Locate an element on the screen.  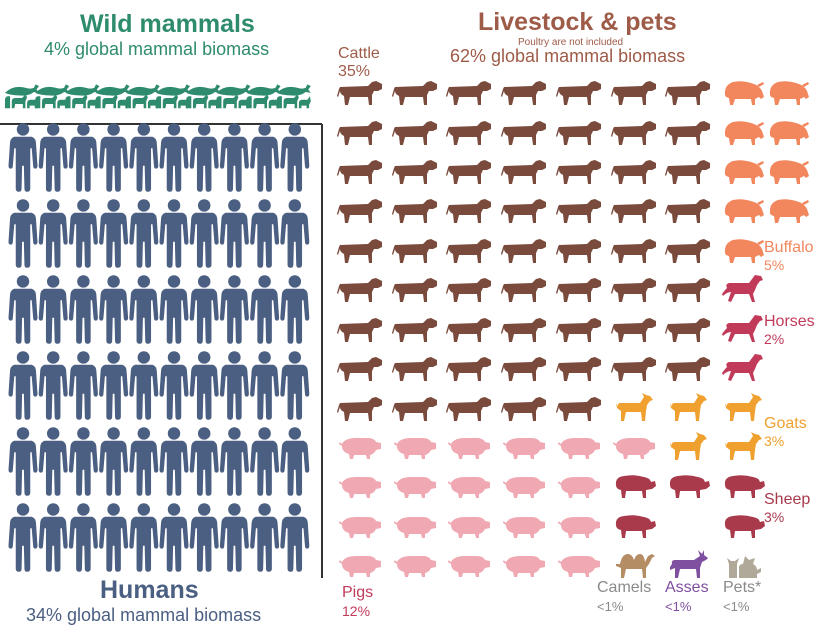
label-buffalo-value: 5% is located at coordinates (774, 265).